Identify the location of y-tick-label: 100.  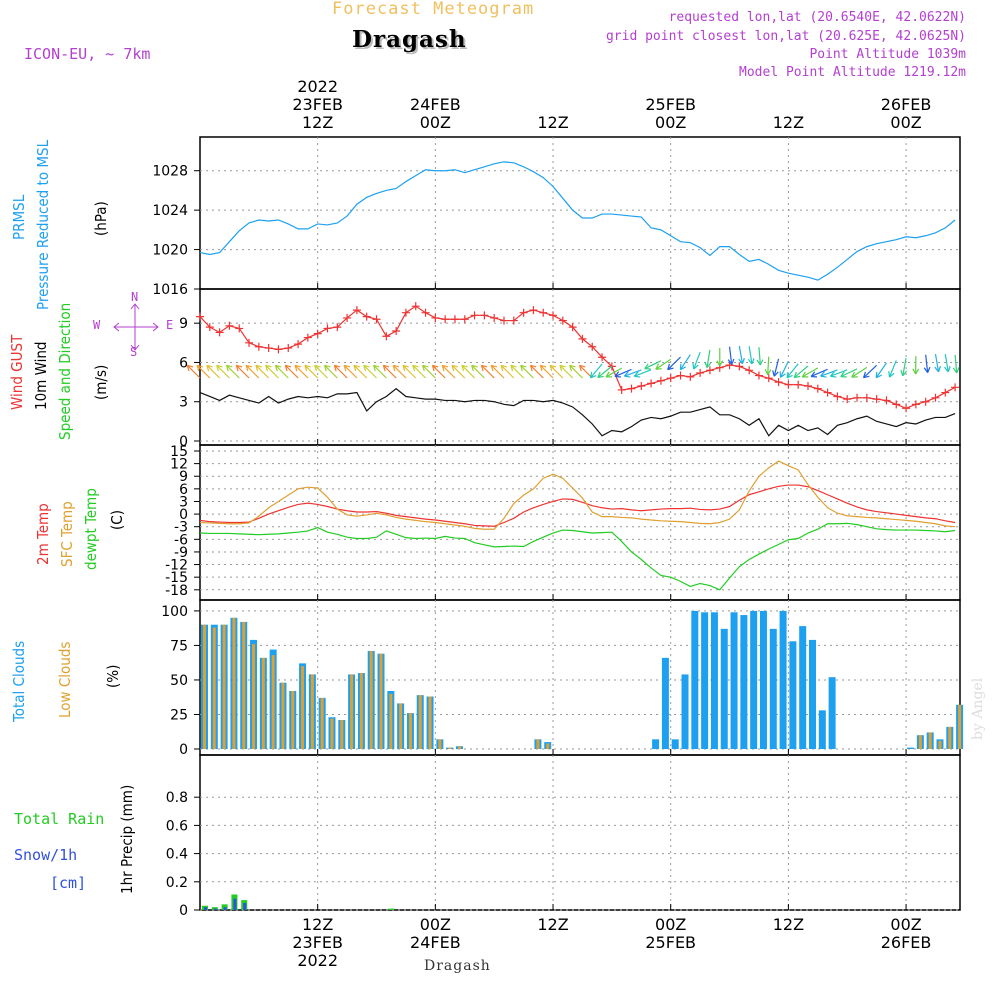
(174, 612).